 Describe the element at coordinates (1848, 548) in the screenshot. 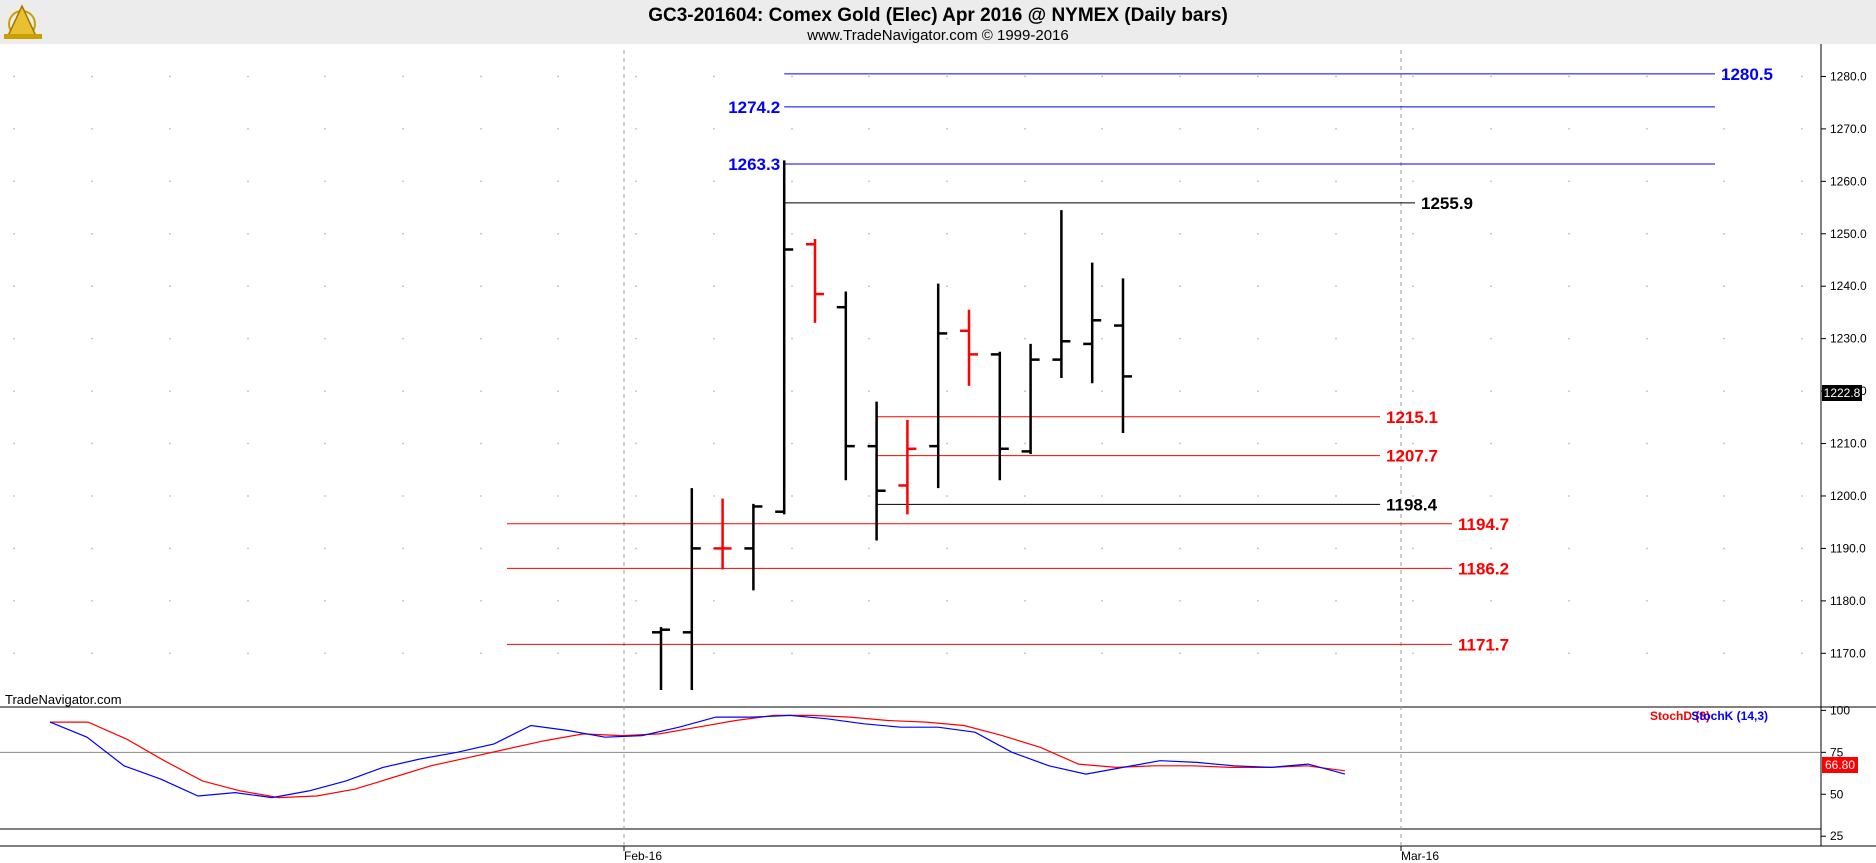

I see `y-tick-label: 1190.0` at that location.